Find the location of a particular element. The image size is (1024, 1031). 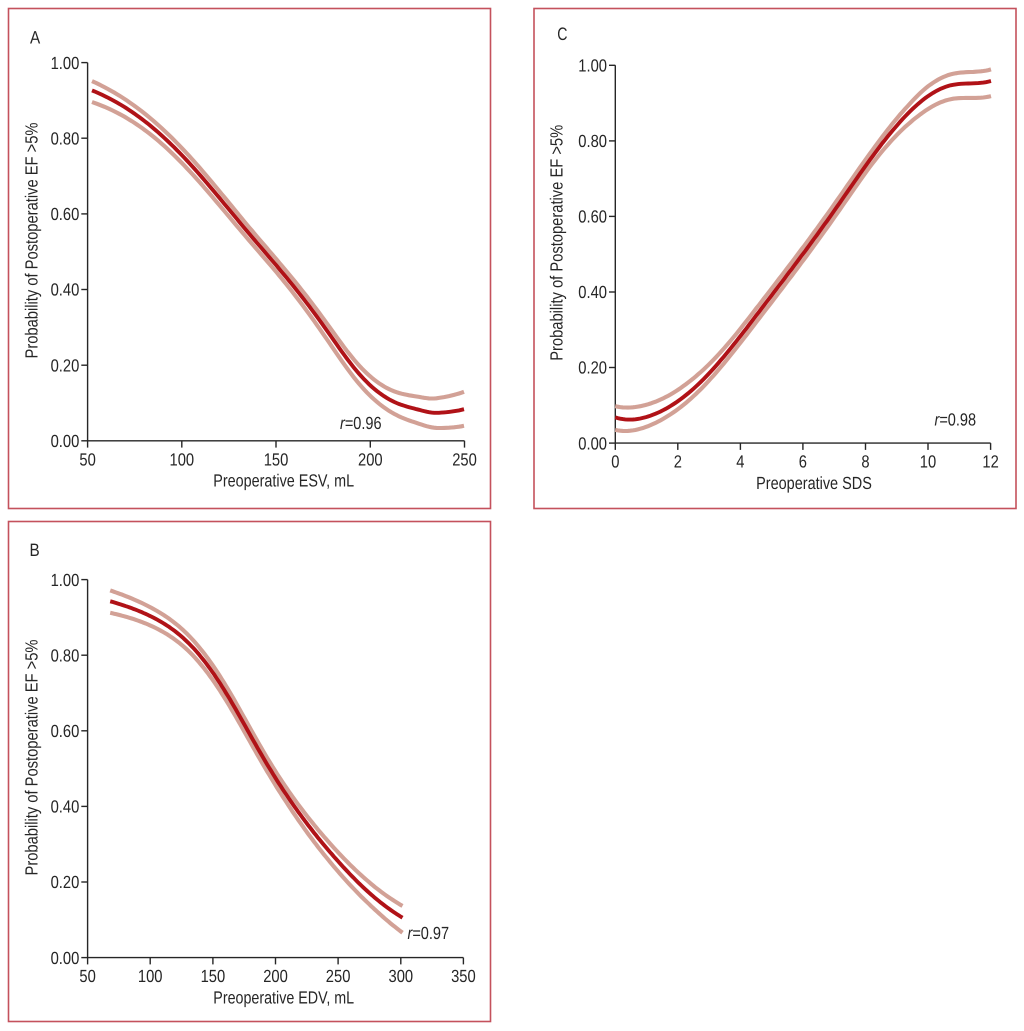

svg-text: r=0.97 is located at coordinates (429, 933).